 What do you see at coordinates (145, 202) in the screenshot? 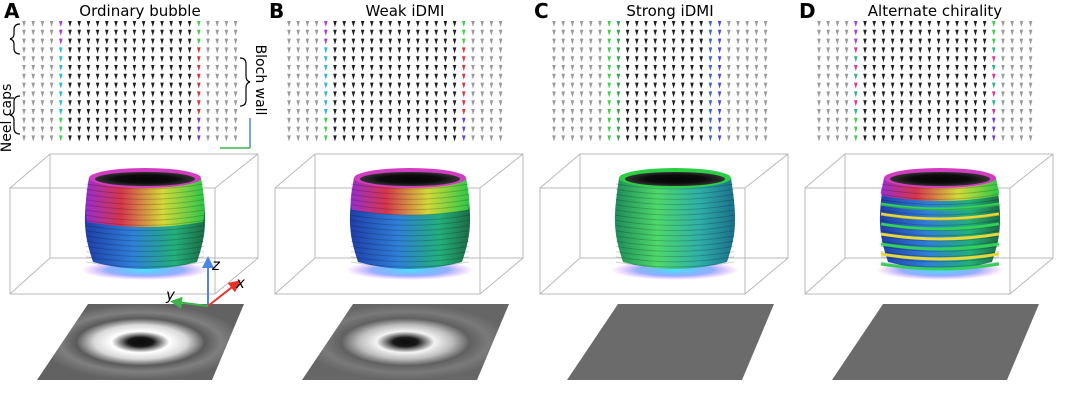
I see `cylinder-upper-band` at bounding box center [145, 202].